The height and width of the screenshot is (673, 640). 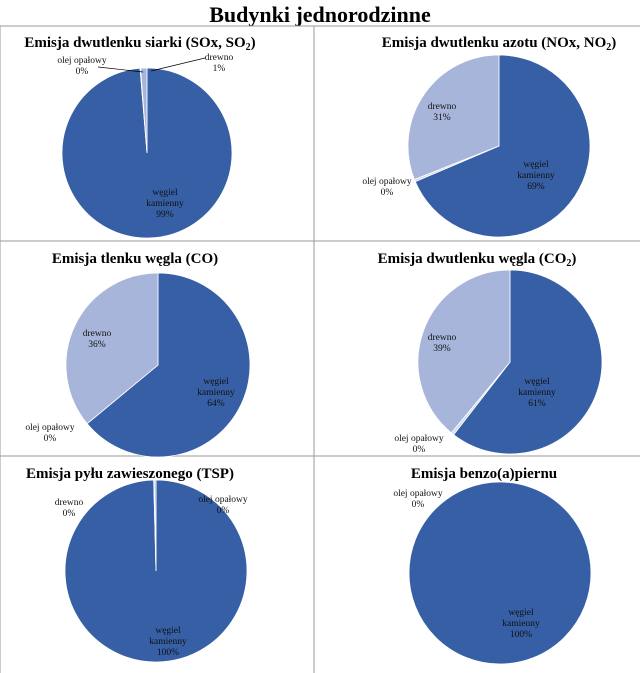 What do you see at coordinates (320, 14) in the screenshot?
I see `page-title: Budynki jednorodzinne` at bounding box center [320, 14].